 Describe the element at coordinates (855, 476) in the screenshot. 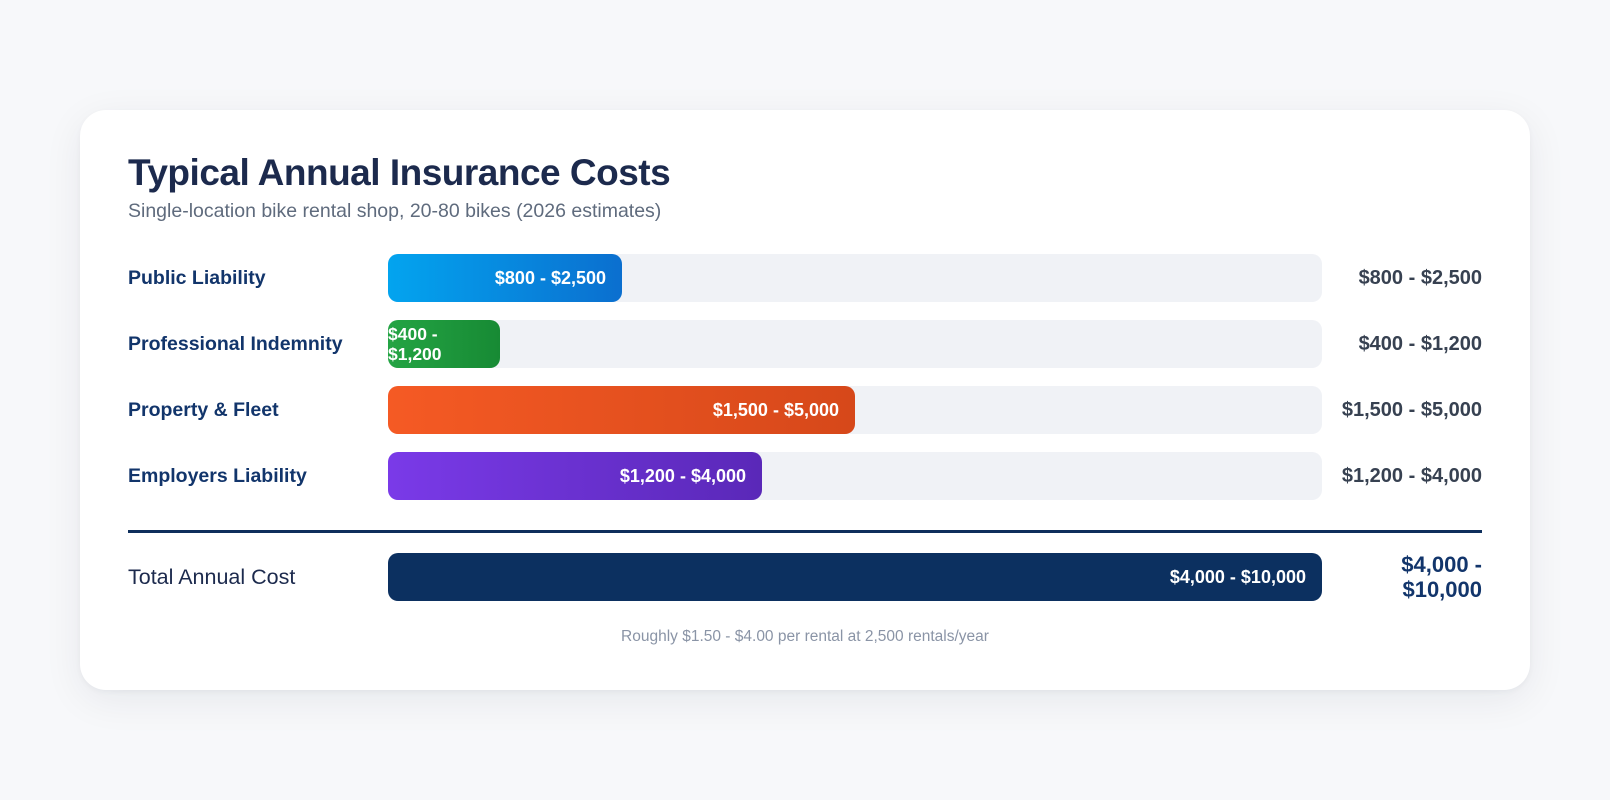

I see `bar-track: $1,200 - $4,000` at that location.